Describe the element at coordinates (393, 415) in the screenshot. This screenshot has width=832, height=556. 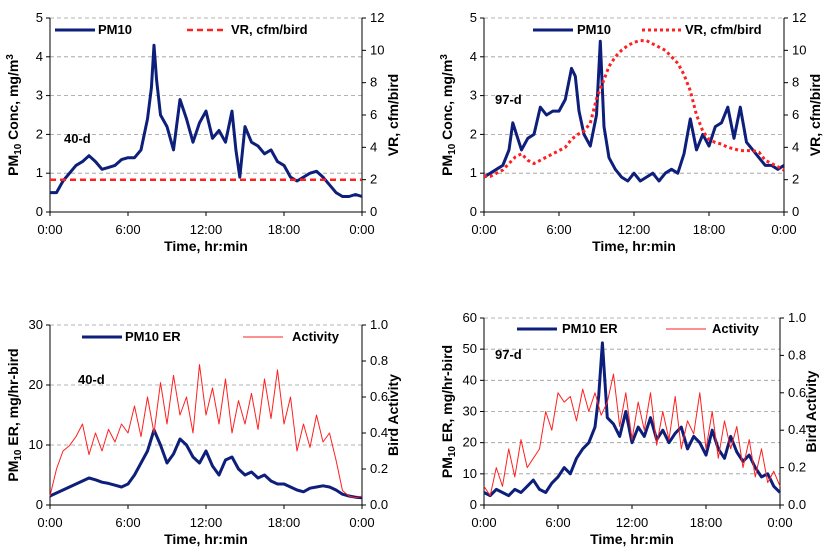
I see `y-right-axis-label: Bird Activity` at that location.